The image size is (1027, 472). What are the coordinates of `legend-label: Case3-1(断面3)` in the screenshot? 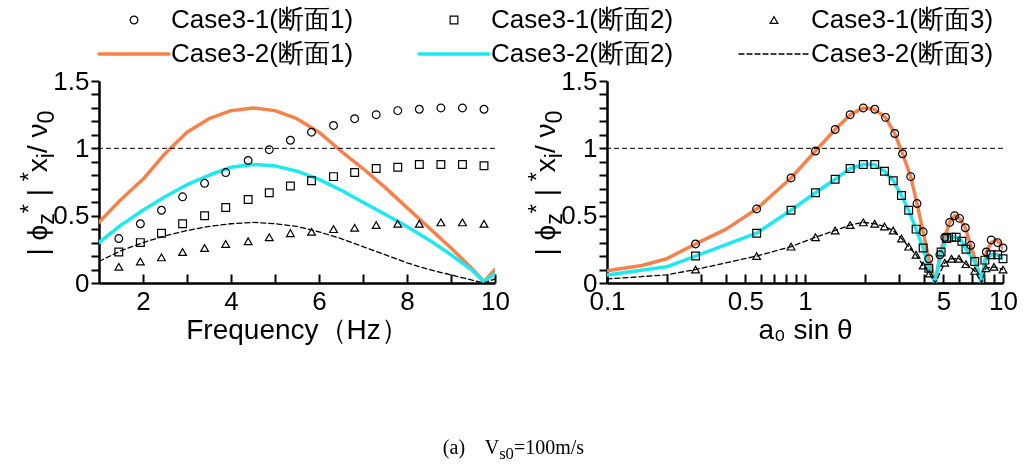 It's located at (902, 19).